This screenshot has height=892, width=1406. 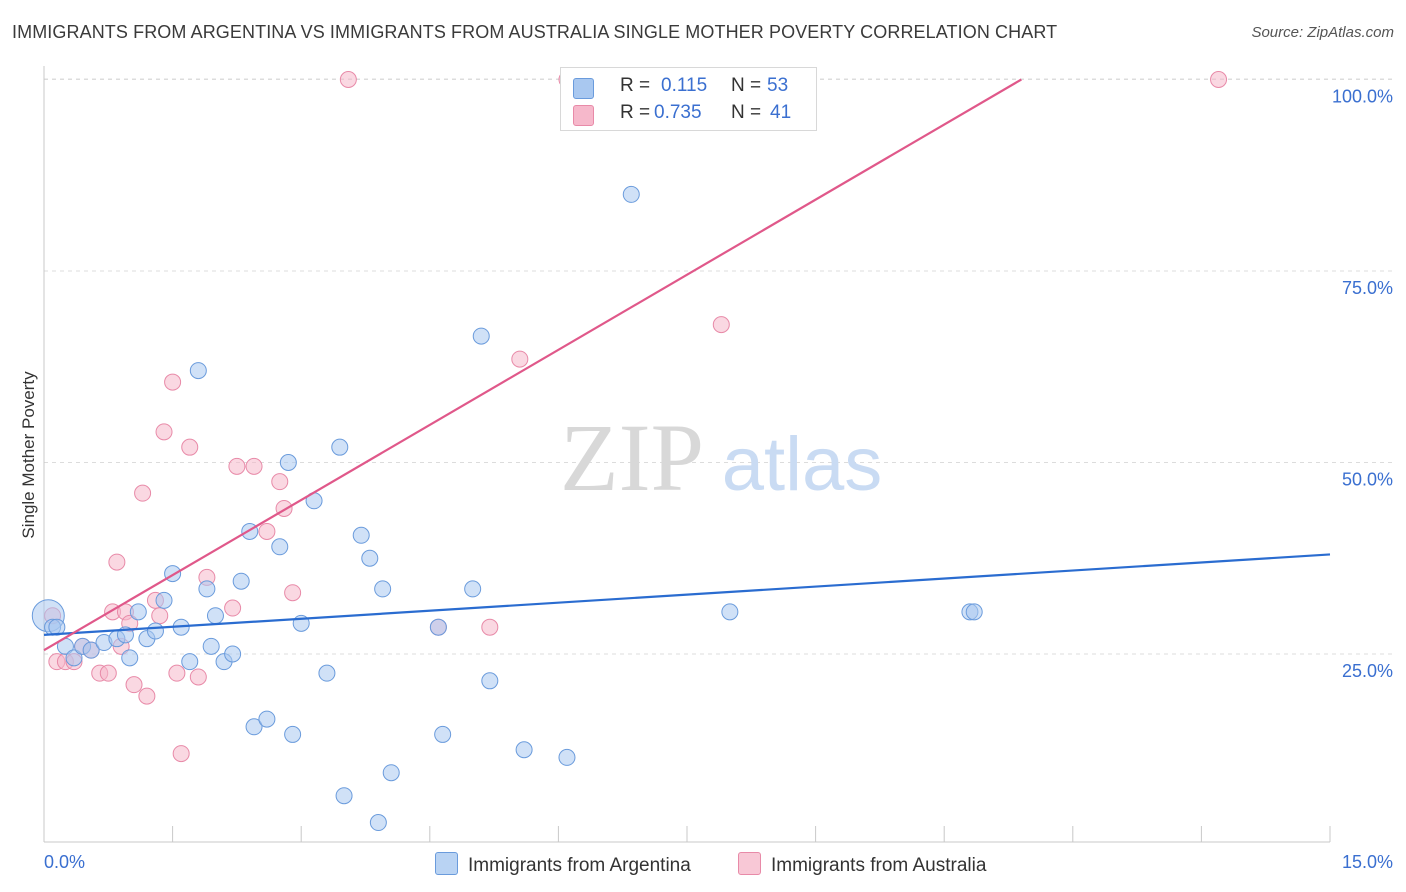 What do you see at coordinates (684, 85) in the screenshot?
I see `legend-r-value: 0.115` at bounding box center [684, 85].